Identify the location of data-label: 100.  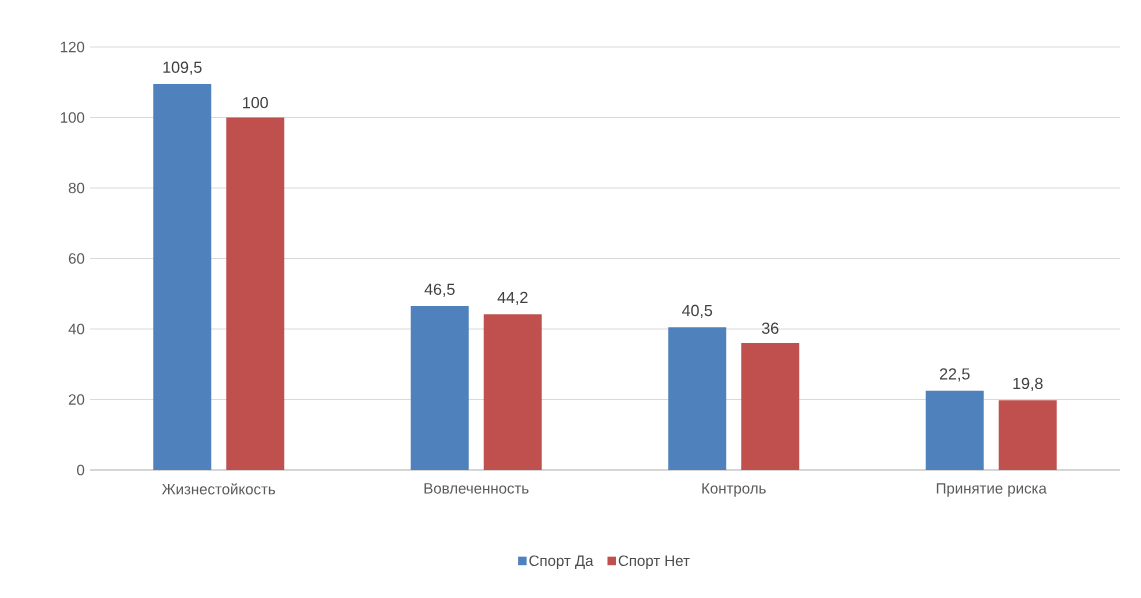
(255, 102).